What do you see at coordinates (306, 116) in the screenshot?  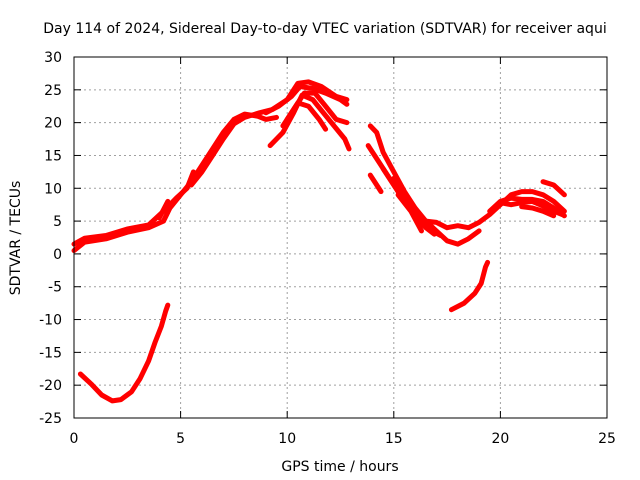 I see `series-track-h` at bounding box center [306, 116].